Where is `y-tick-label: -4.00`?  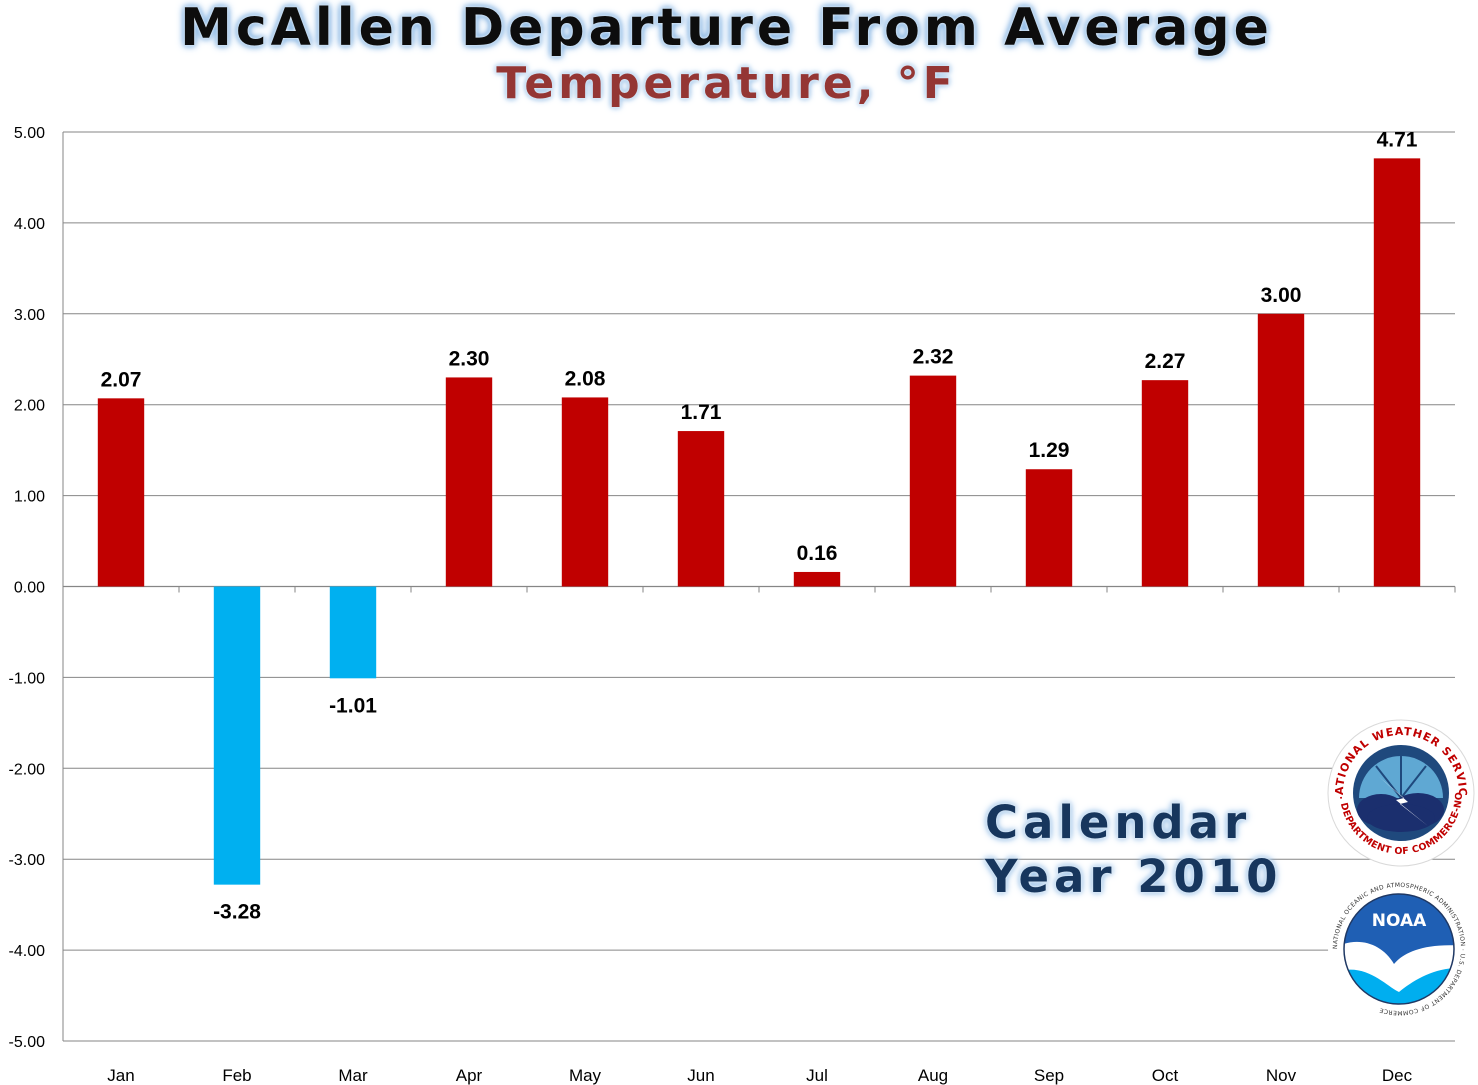
y-tick-label: -4.00 is located at coordinates (27, 951).